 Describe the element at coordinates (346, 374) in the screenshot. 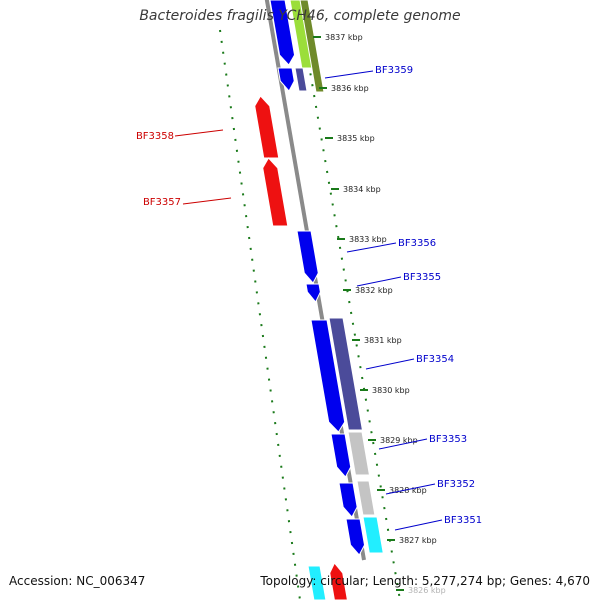

I see `gene-BF3354-slate` at that location.